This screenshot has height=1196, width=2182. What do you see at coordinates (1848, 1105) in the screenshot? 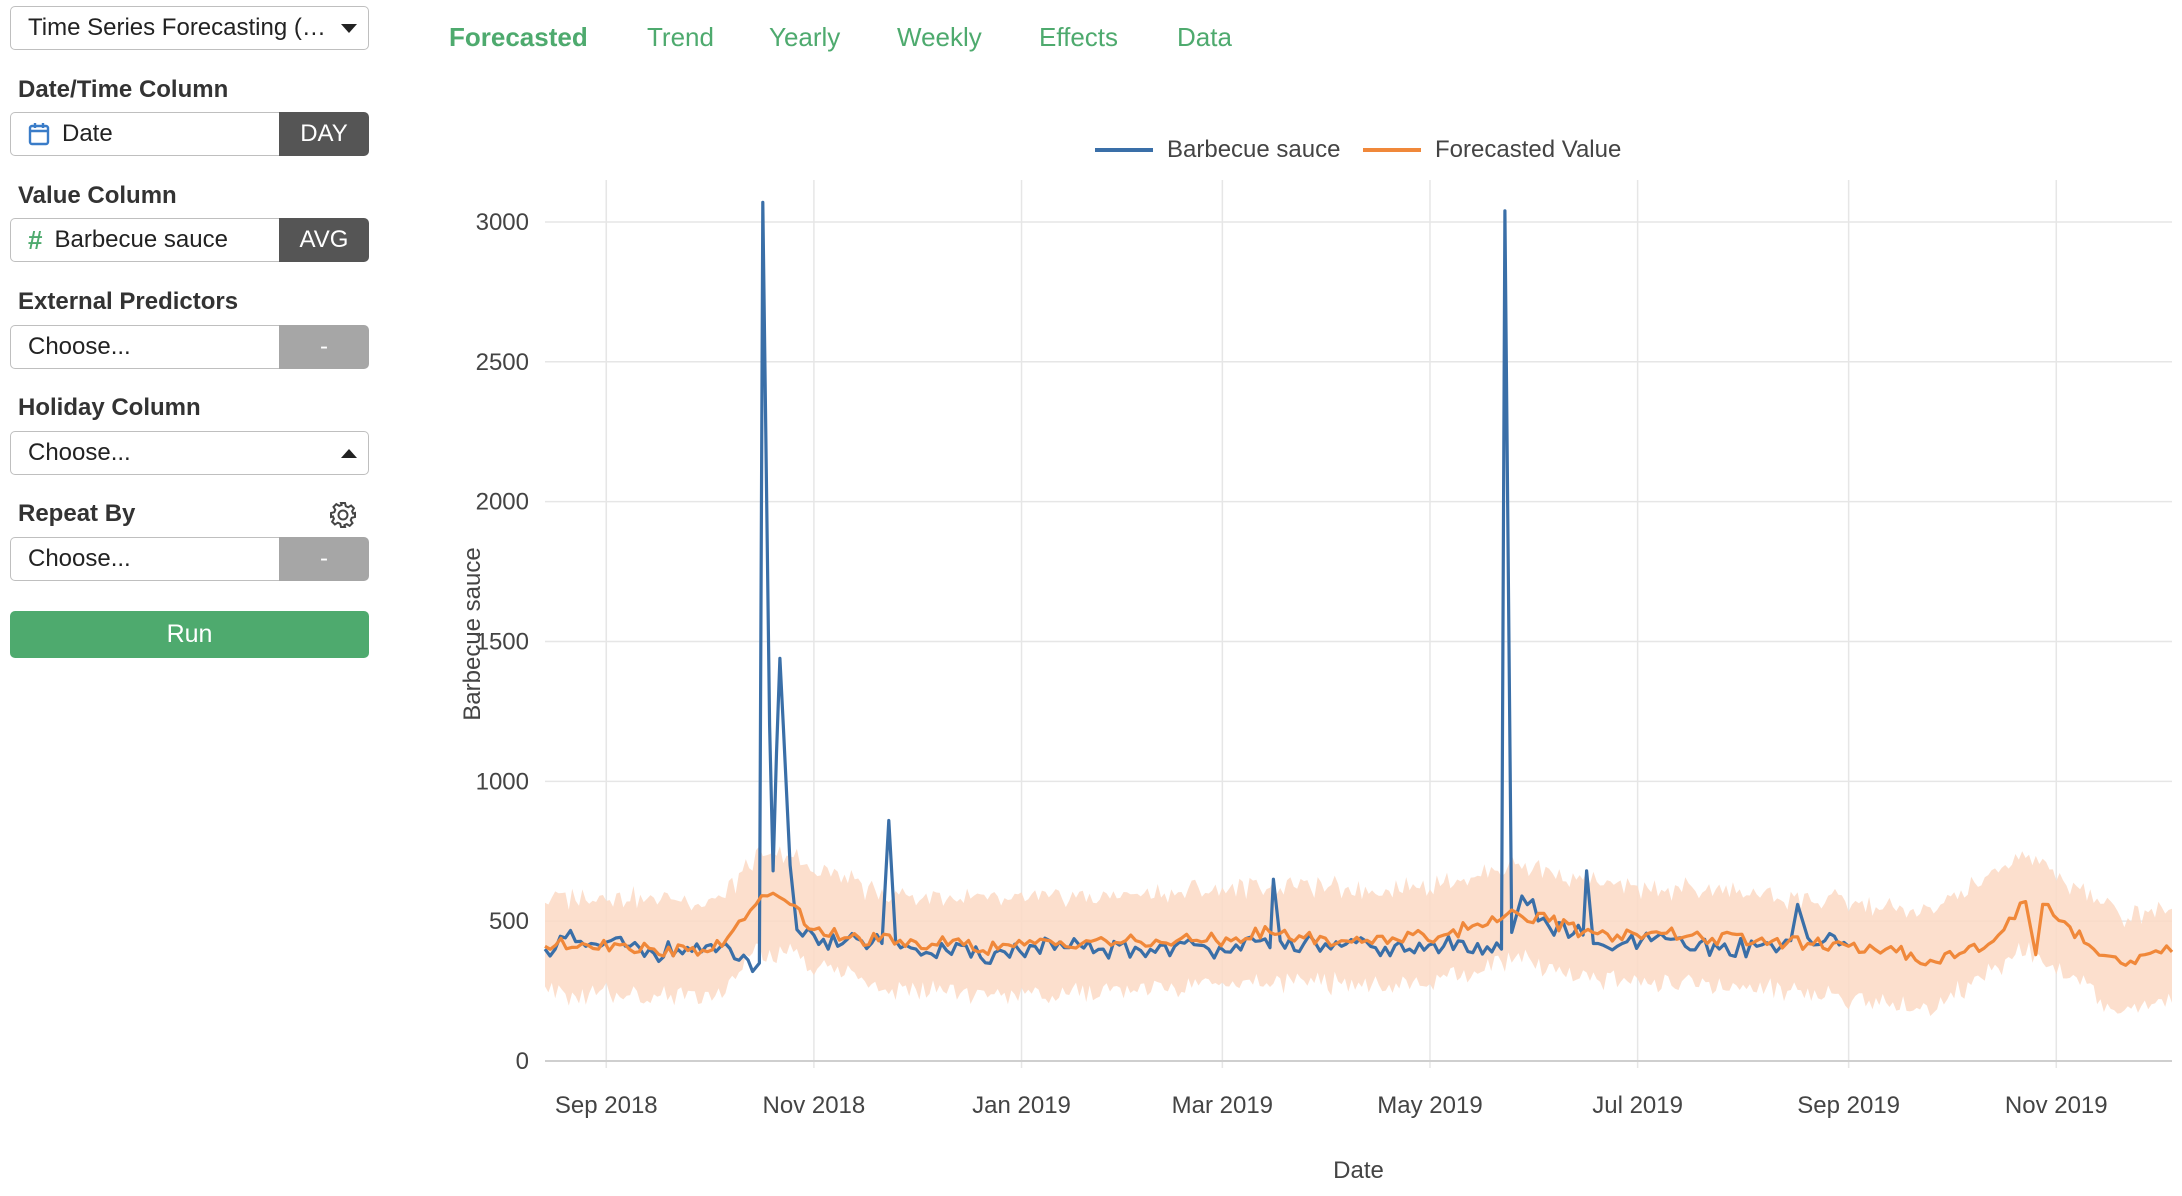
I see `x-tick-label: Sep 2019` at bounding box center [1848, 1105].